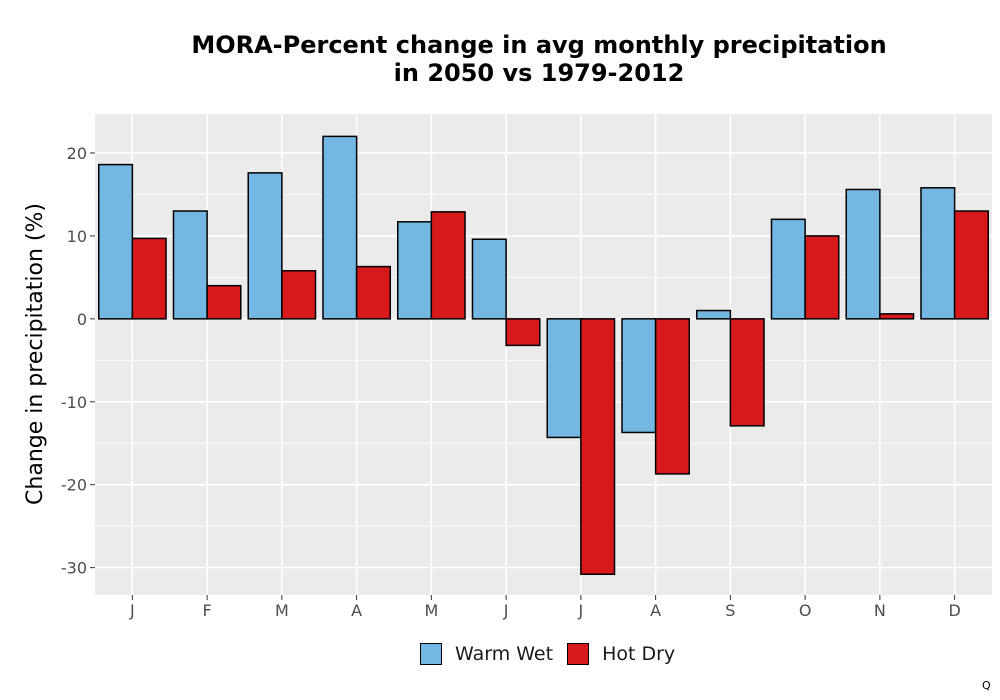 This screenshot has height=700, width=1000. What do you see at coordinates (82, 319) in the screenshot?
I see `y-tick-label: 0` at bounding box center [82, 319].